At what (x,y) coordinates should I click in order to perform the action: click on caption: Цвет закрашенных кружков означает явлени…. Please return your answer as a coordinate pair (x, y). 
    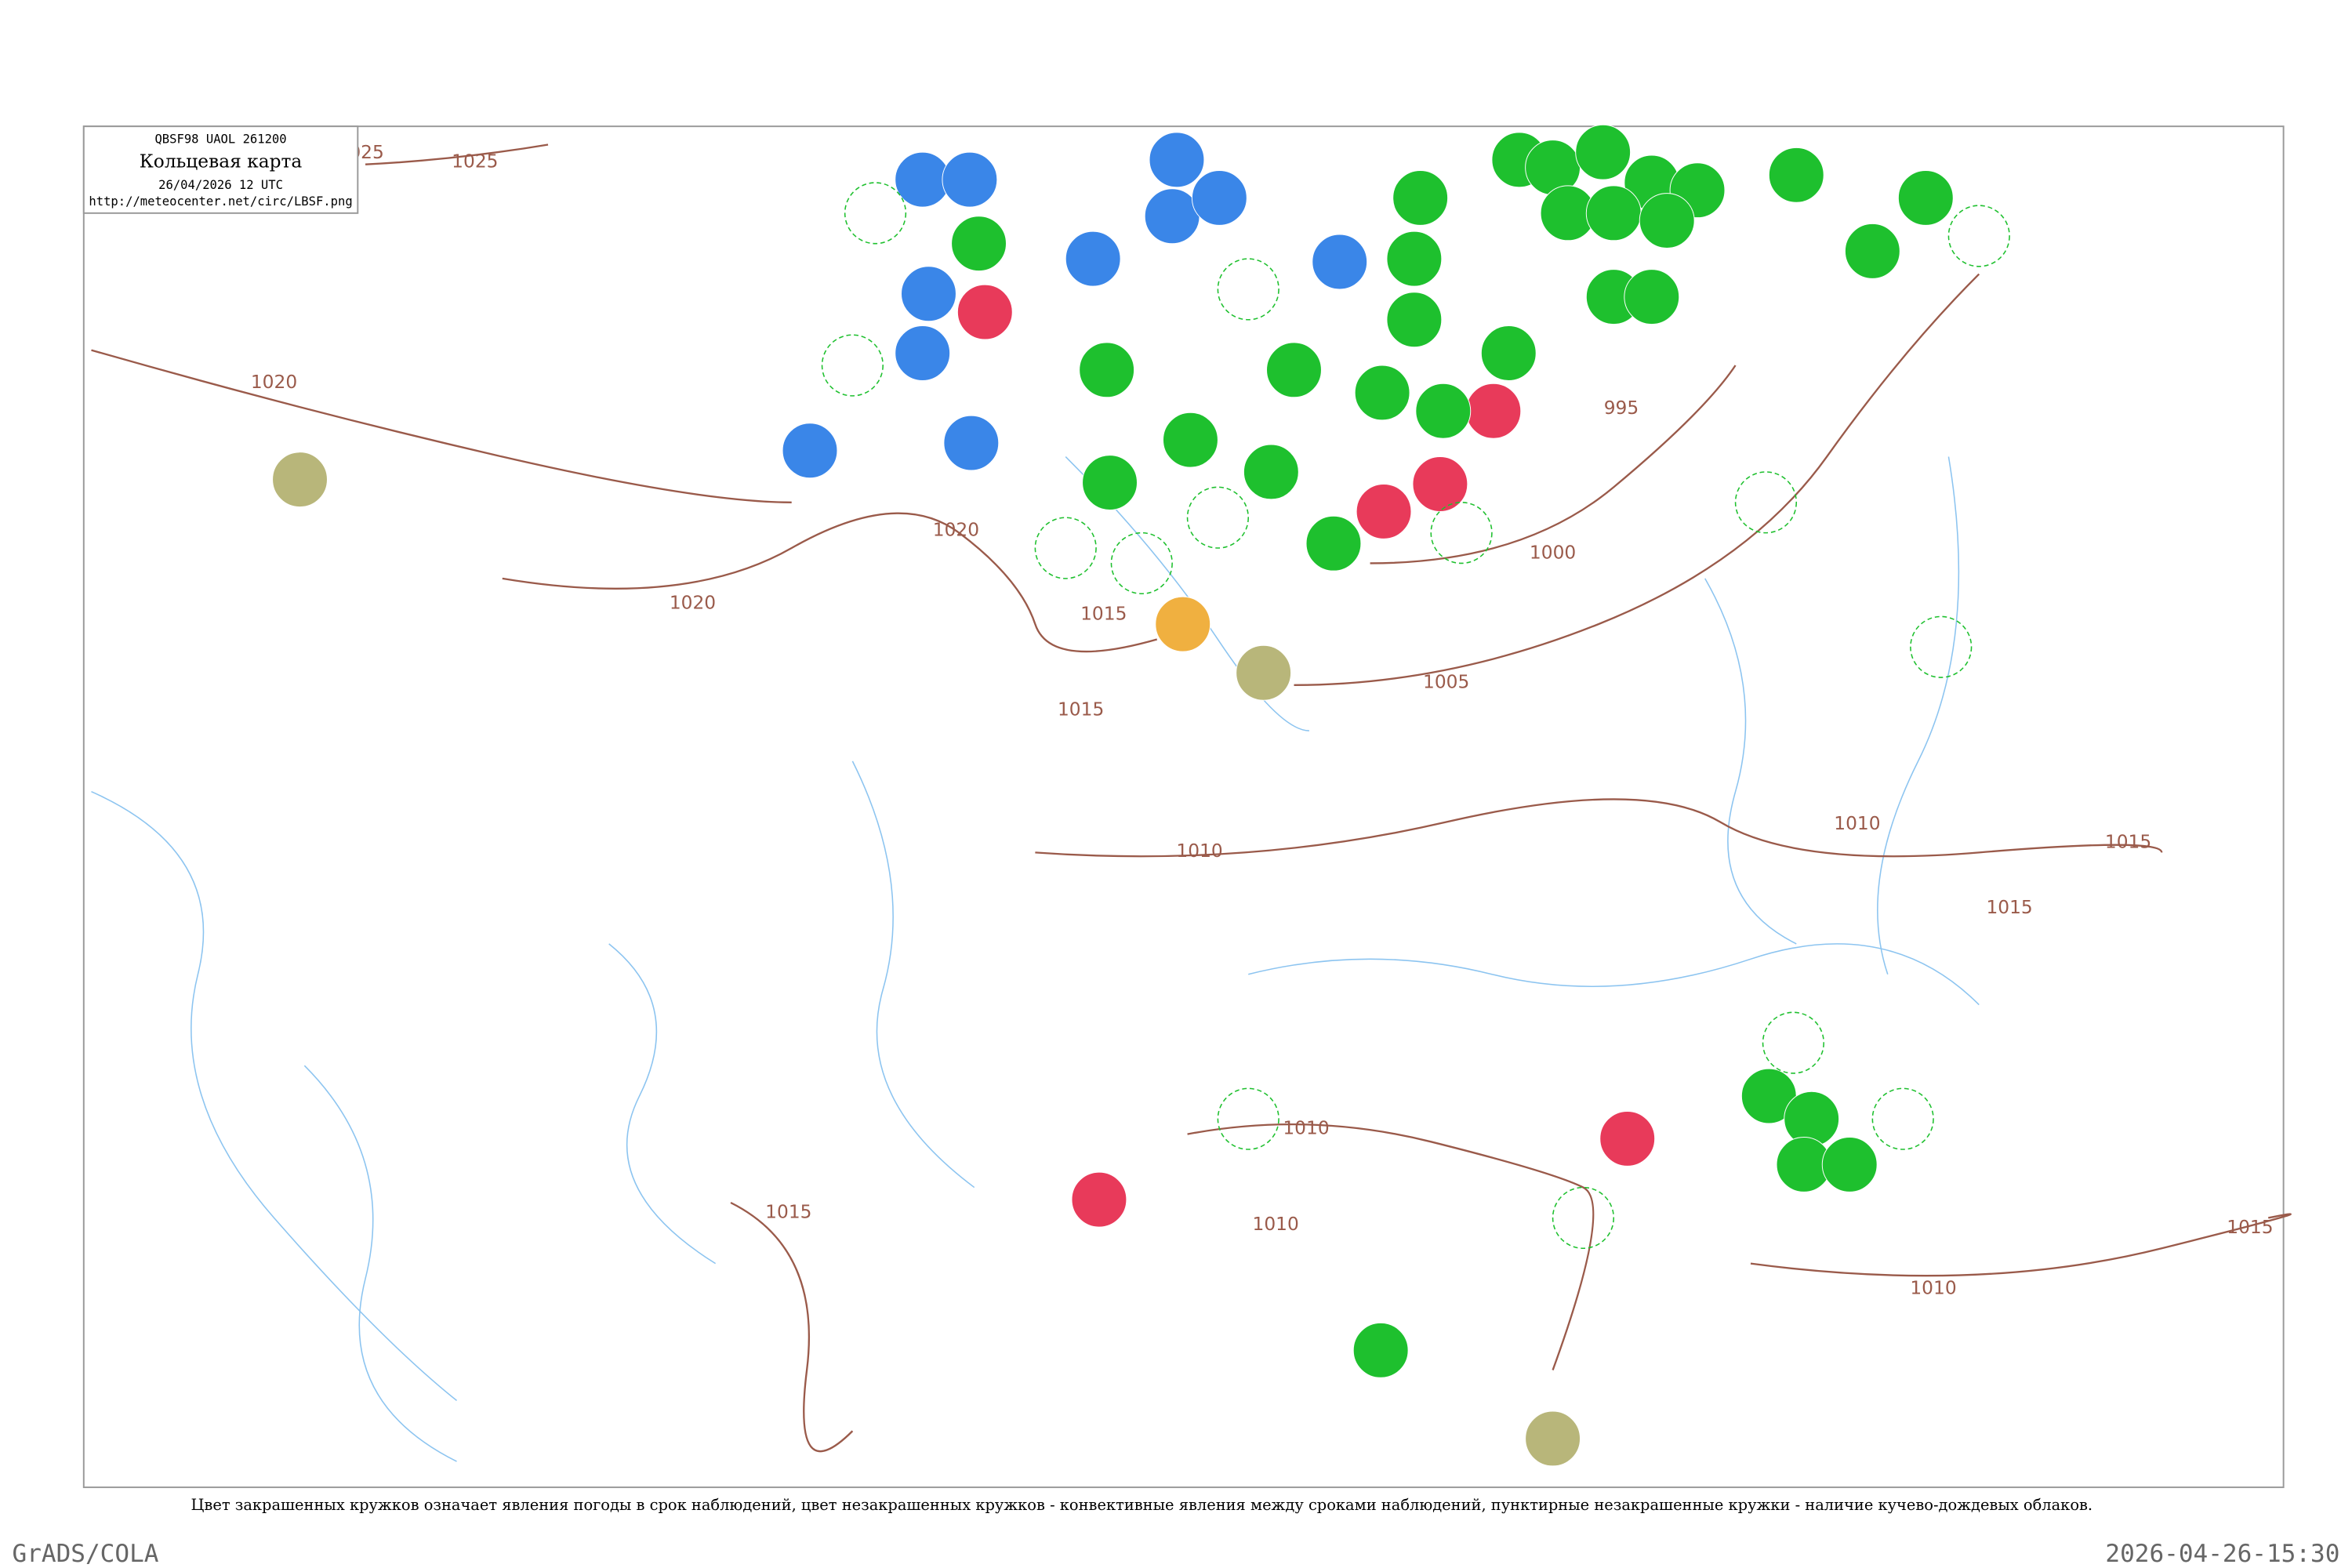
    Looking at the image, I should click on (1142, 1505).